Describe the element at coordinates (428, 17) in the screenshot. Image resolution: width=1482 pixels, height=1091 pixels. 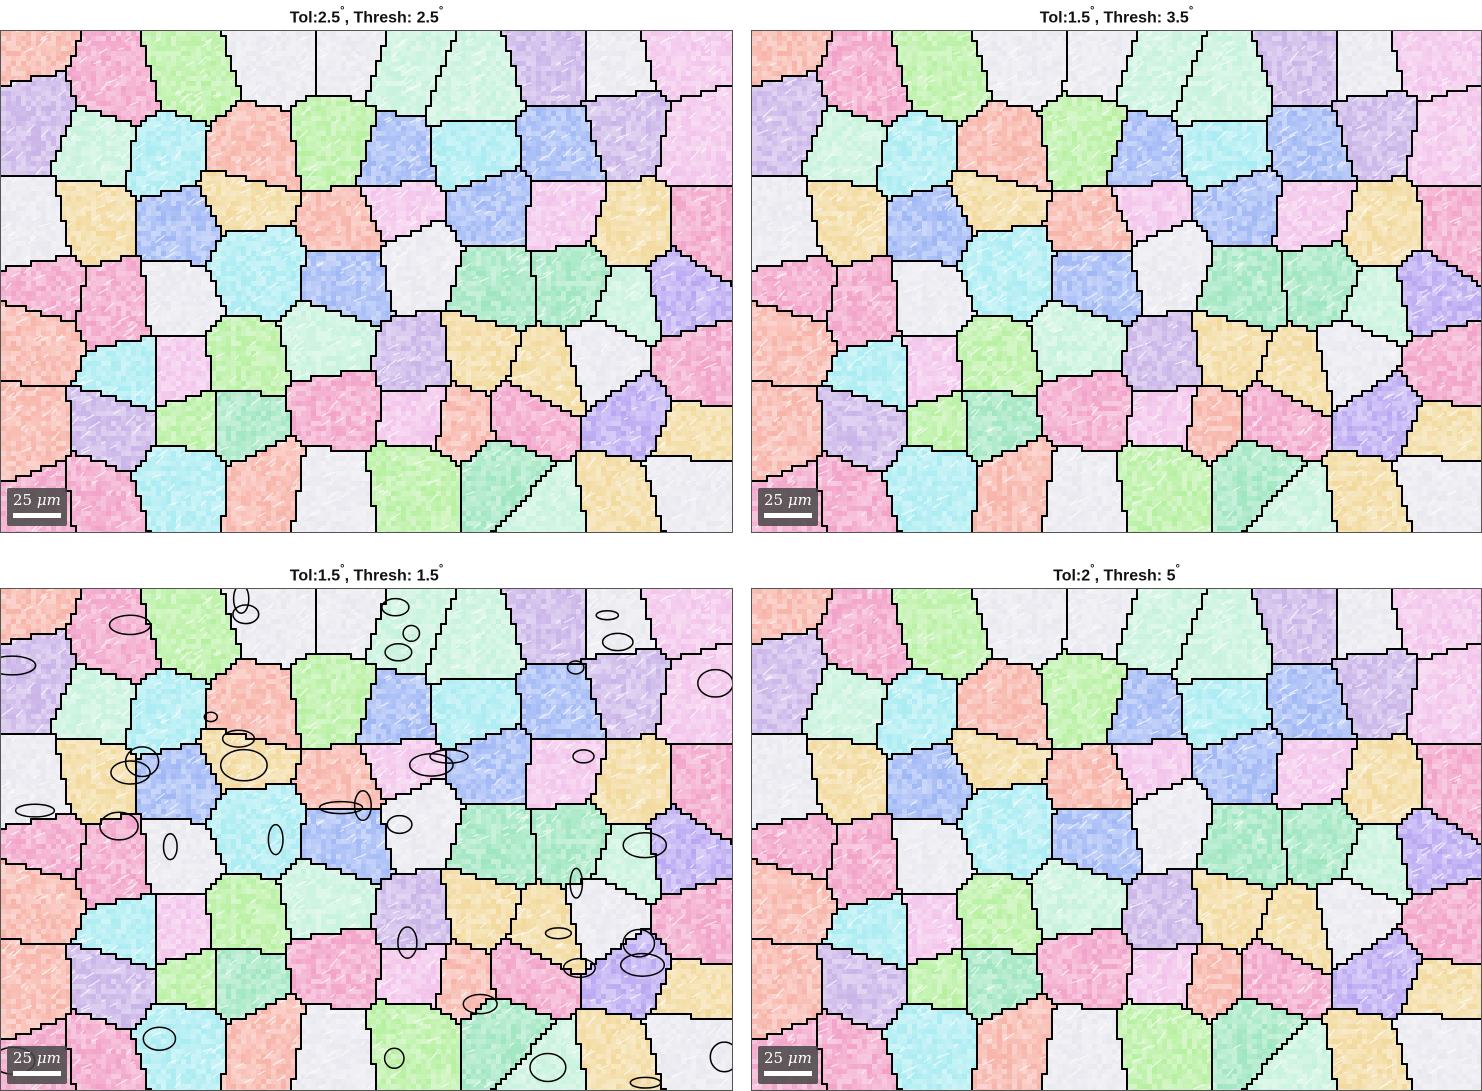
I see `threshold-value: 2.5` at that location.